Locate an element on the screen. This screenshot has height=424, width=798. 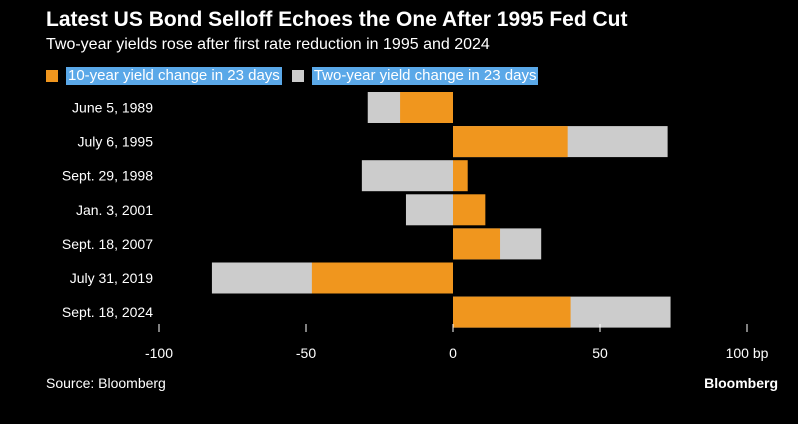
legend-item-ten-year: 10-year yield change in 23 days is located at coordinates (164, 76).